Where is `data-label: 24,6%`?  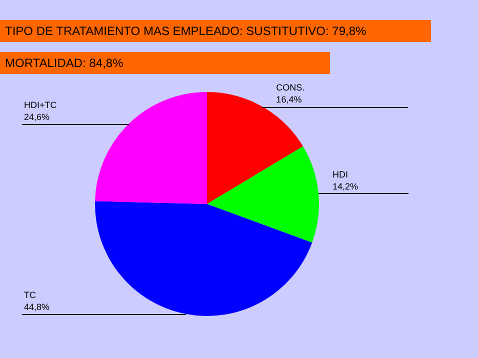
data-label: 24,6% is located at coordinates (37, 117).